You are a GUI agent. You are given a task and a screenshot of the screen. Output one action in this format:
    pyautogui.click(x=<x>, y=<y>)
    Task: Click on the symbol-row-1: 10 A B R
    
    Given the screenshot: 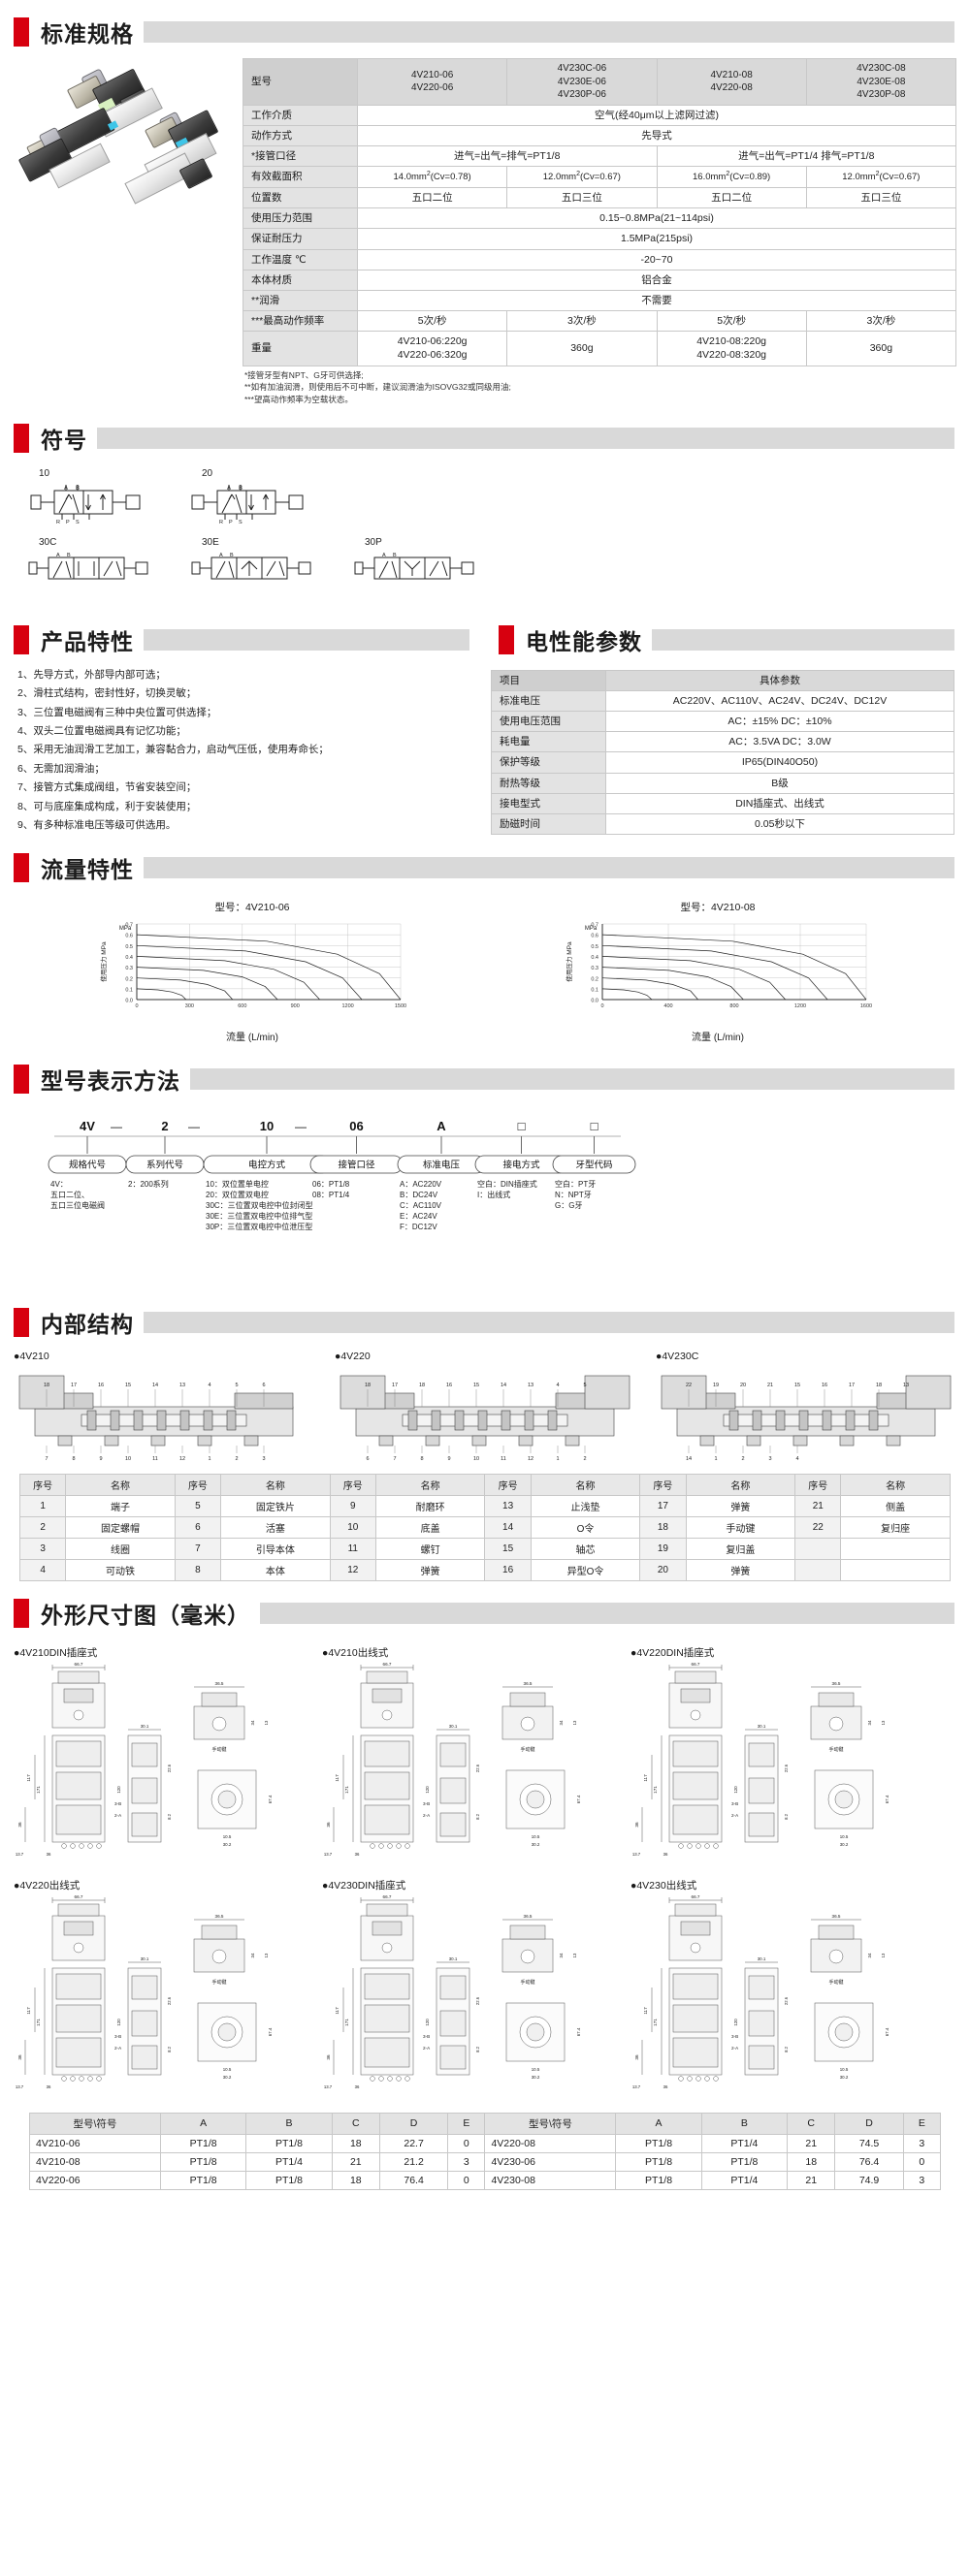 What is the action you would take?
    pyautogui.click(x=498, y=496)
    